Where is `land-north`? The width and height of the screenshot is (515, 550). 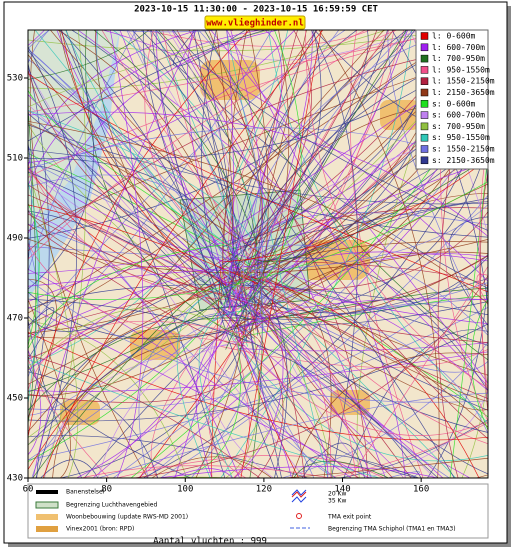 land-north is located at coordinates (74, 130).